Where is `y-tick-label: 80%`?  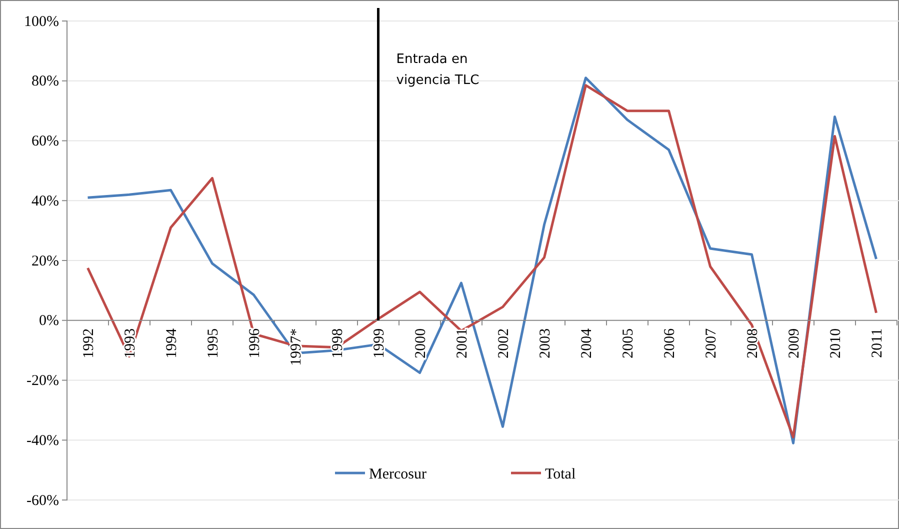
y-tick-label: 80% is located at coordinates (45, 82).